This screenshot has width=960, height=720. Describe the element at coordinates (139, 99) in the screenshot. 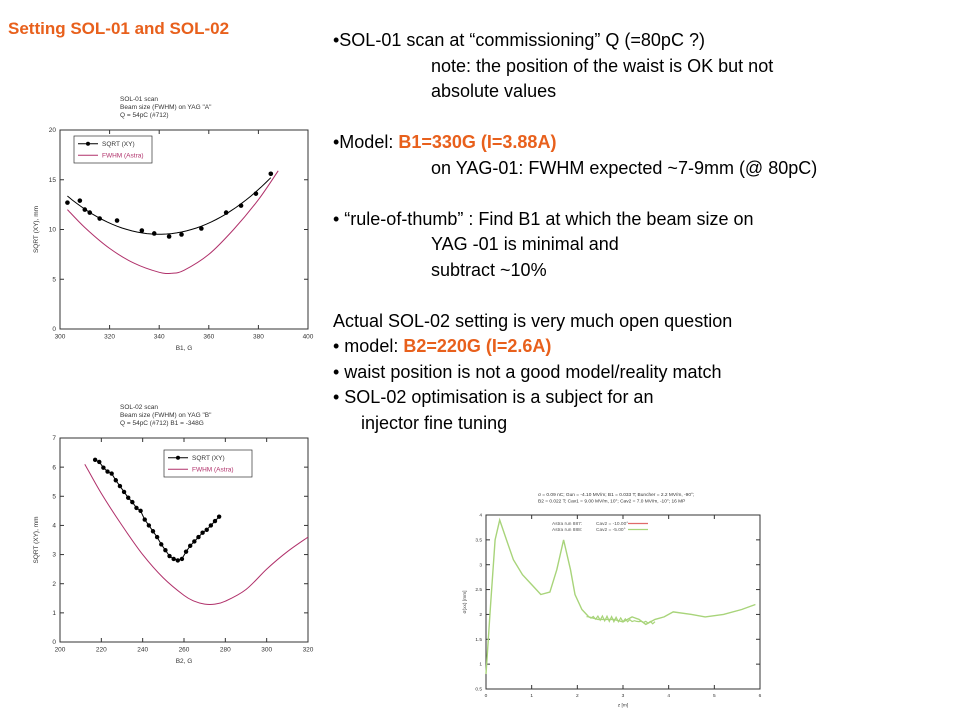

I see `chart-header-line: SOL-01 scan` at that location.